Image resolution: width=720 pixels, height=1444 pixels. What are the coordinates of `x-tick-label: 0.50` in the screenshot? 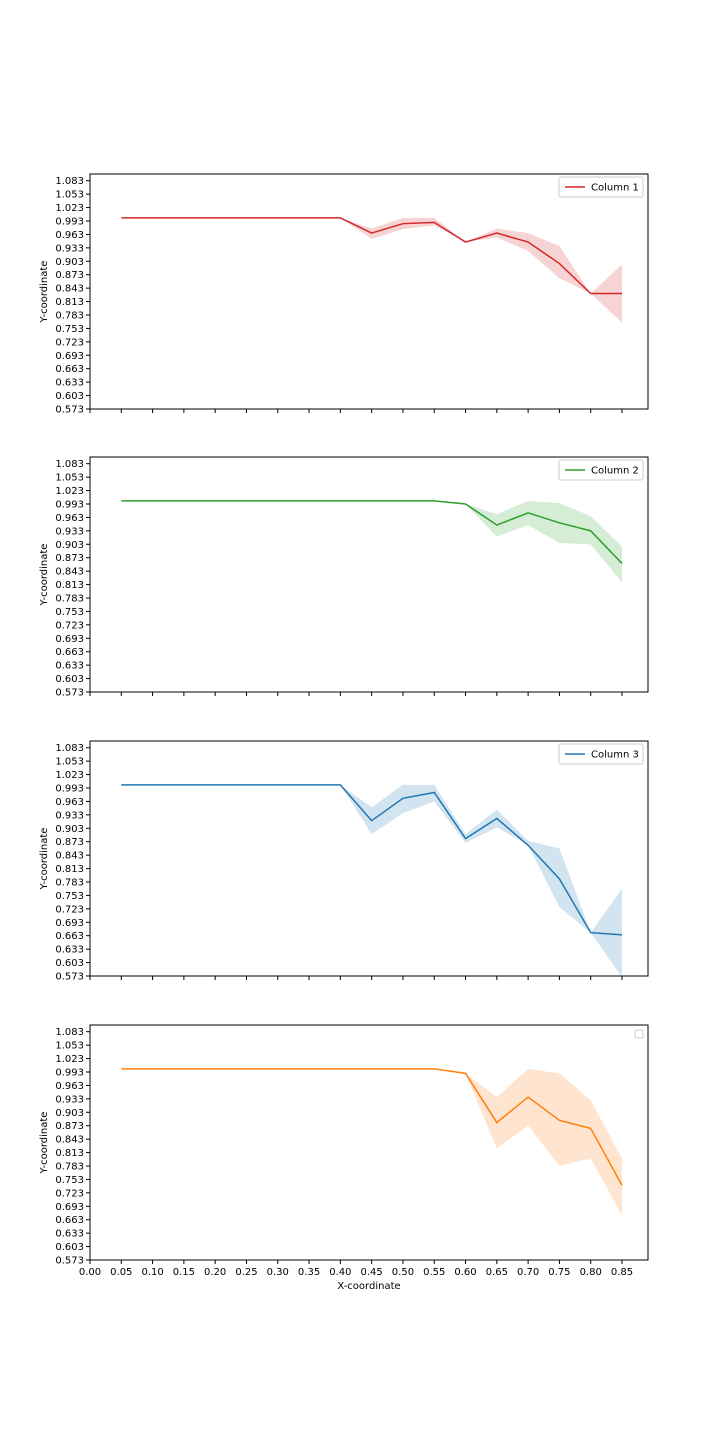 It's located at (403, 1272).